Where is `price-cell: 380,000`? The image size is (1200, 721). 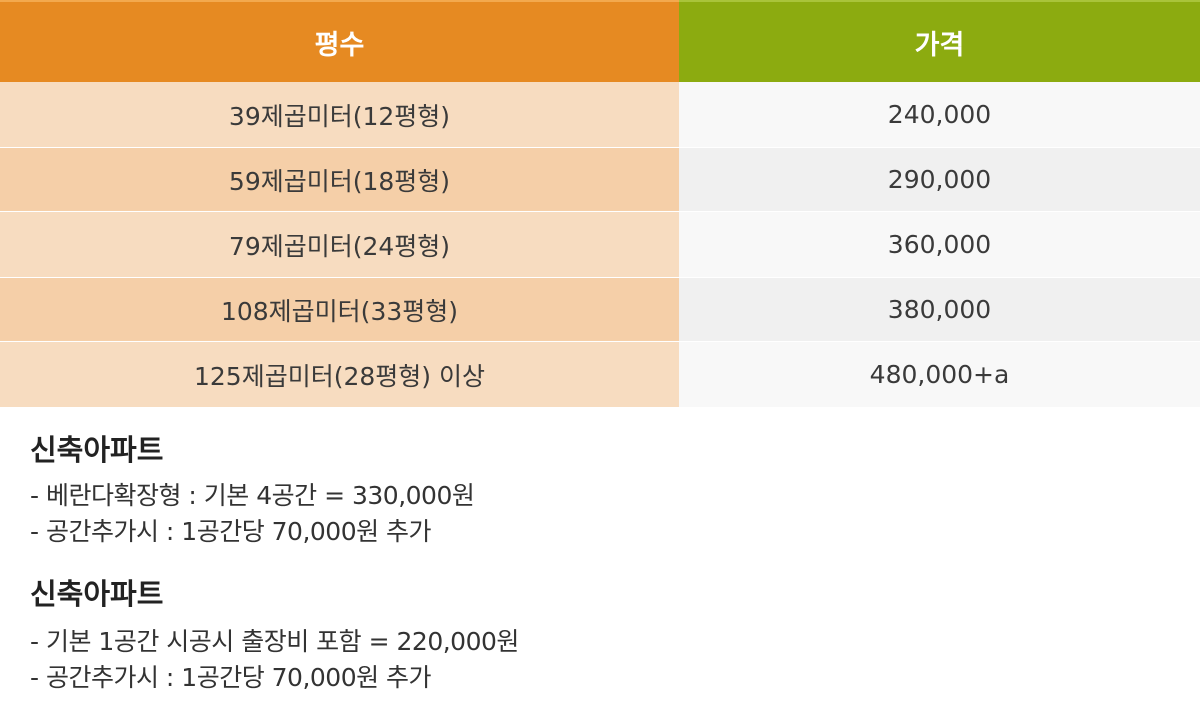
price-cell: 380,000 is located at coordinates (939, 309).